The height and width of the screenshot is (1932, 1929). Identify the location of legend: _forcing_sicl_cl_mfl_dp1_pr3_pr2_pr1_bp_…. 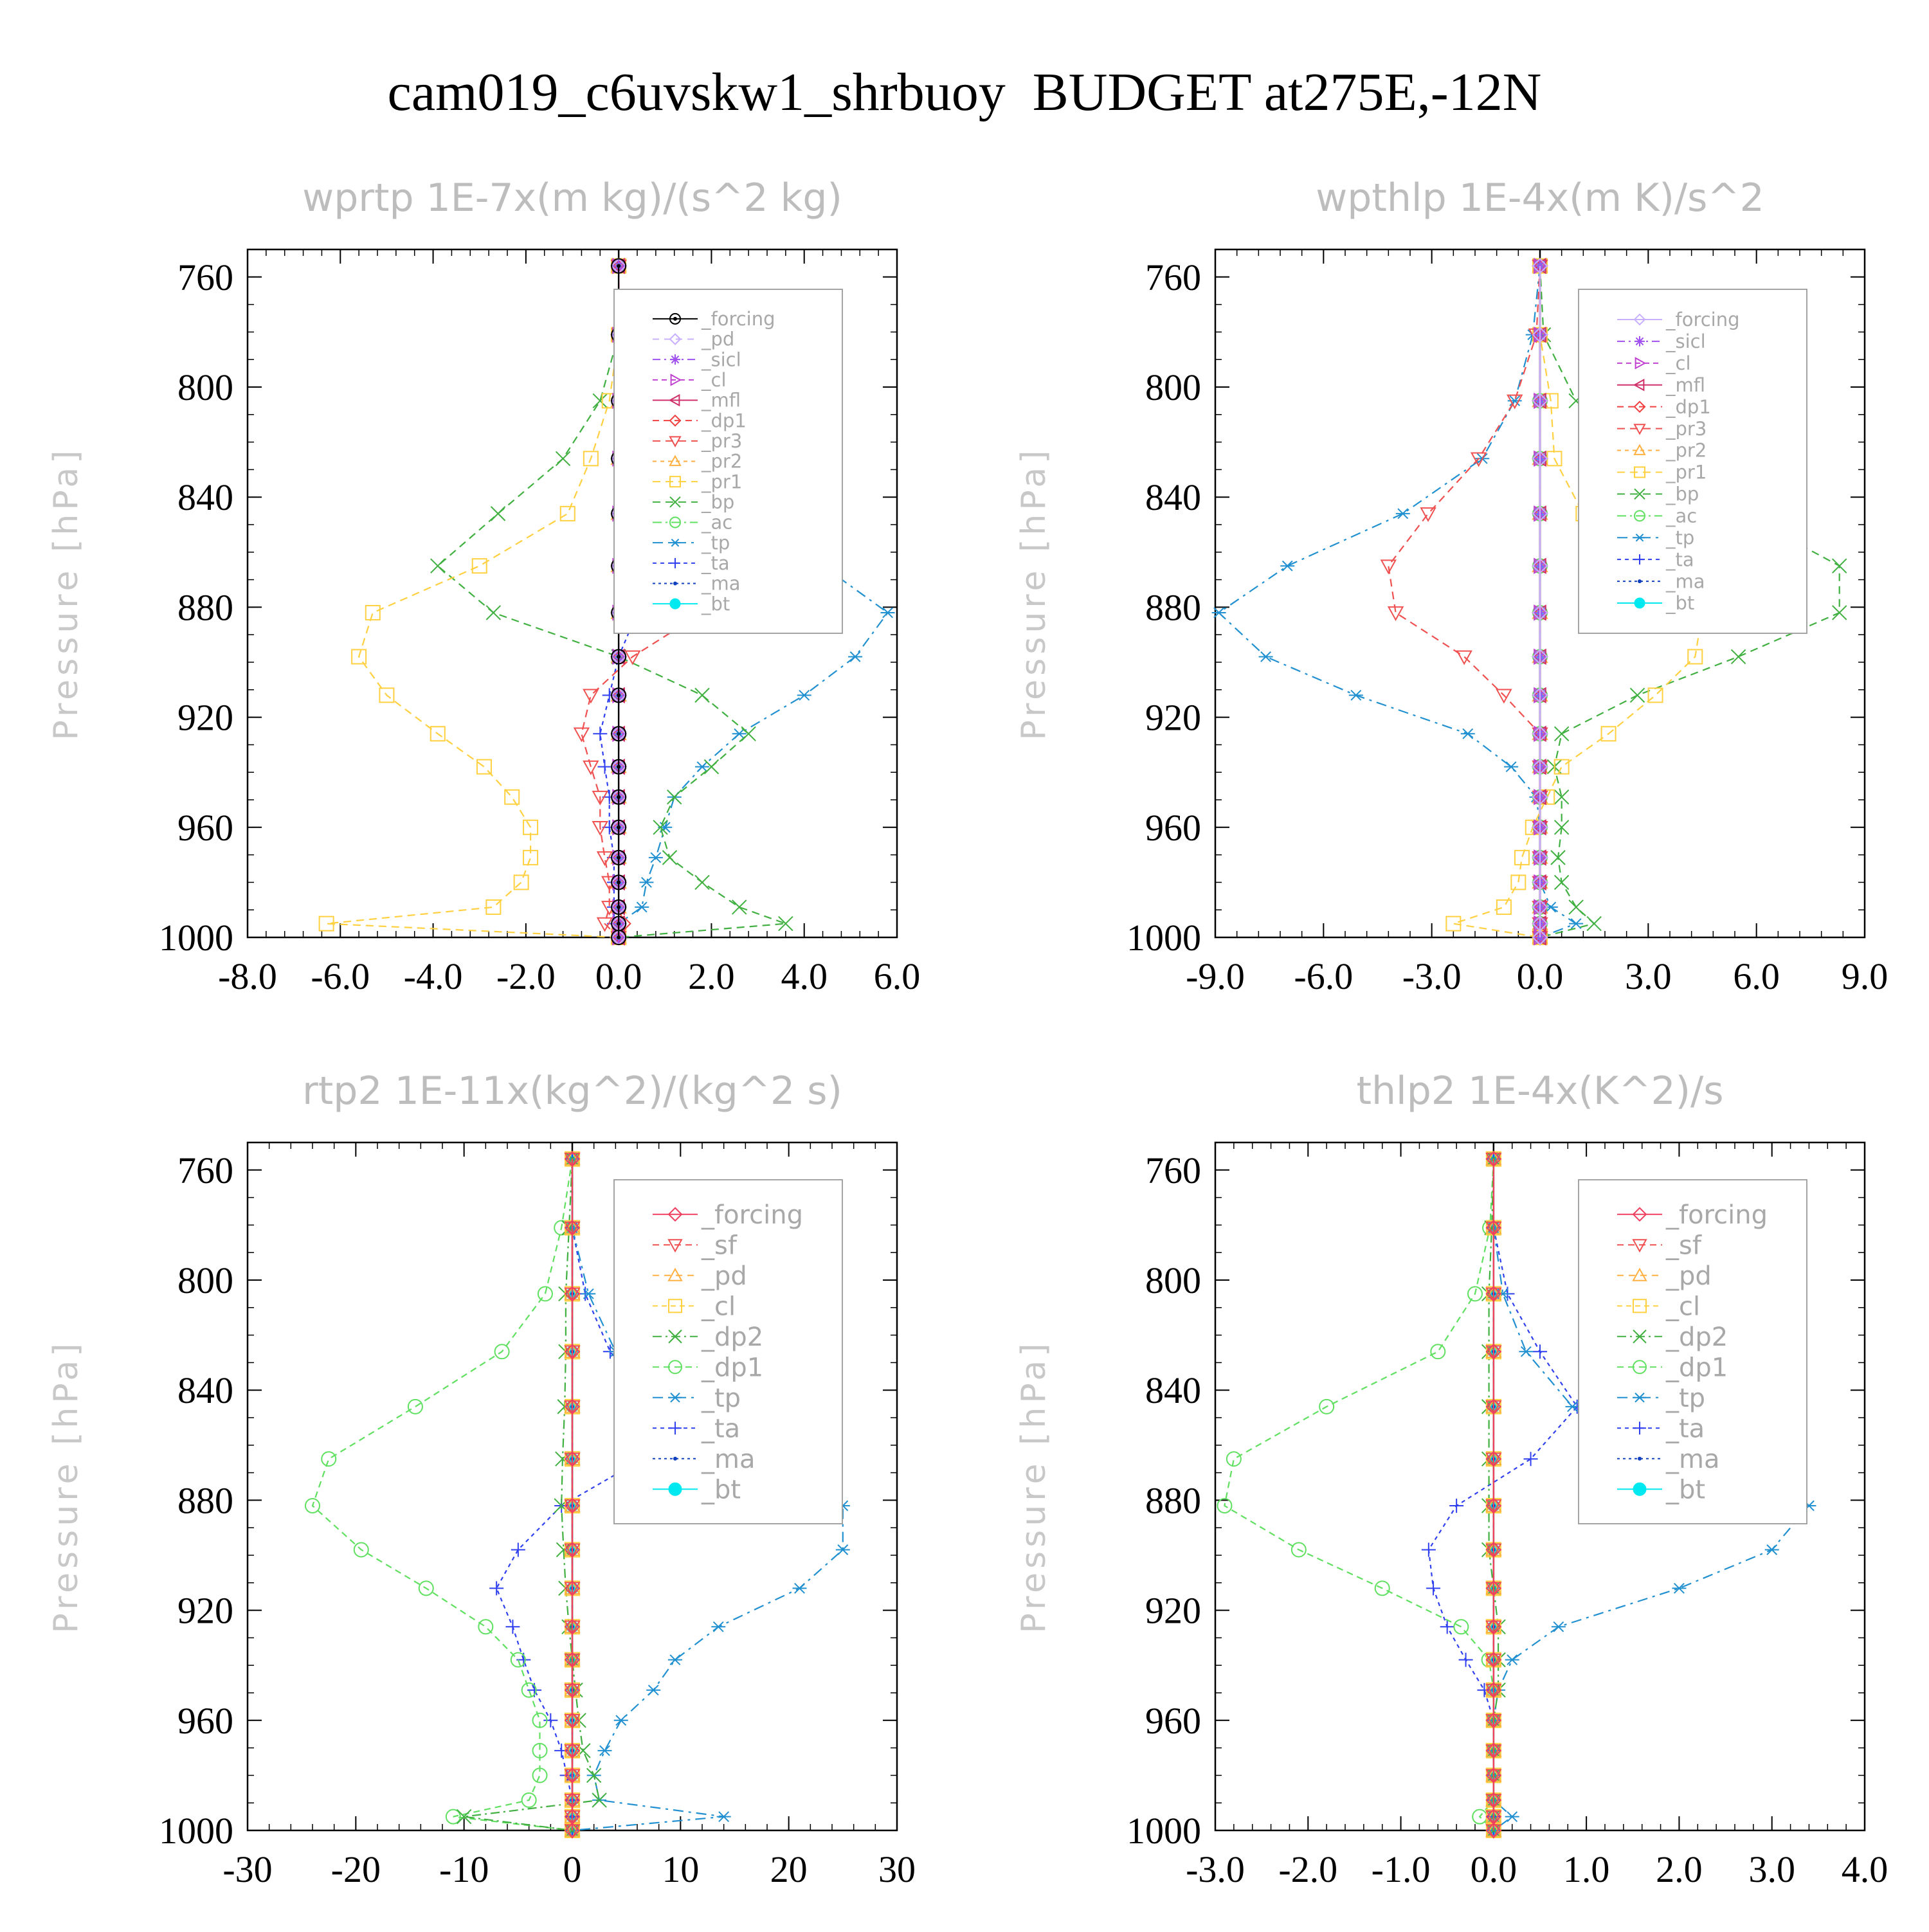
(1692, 461).